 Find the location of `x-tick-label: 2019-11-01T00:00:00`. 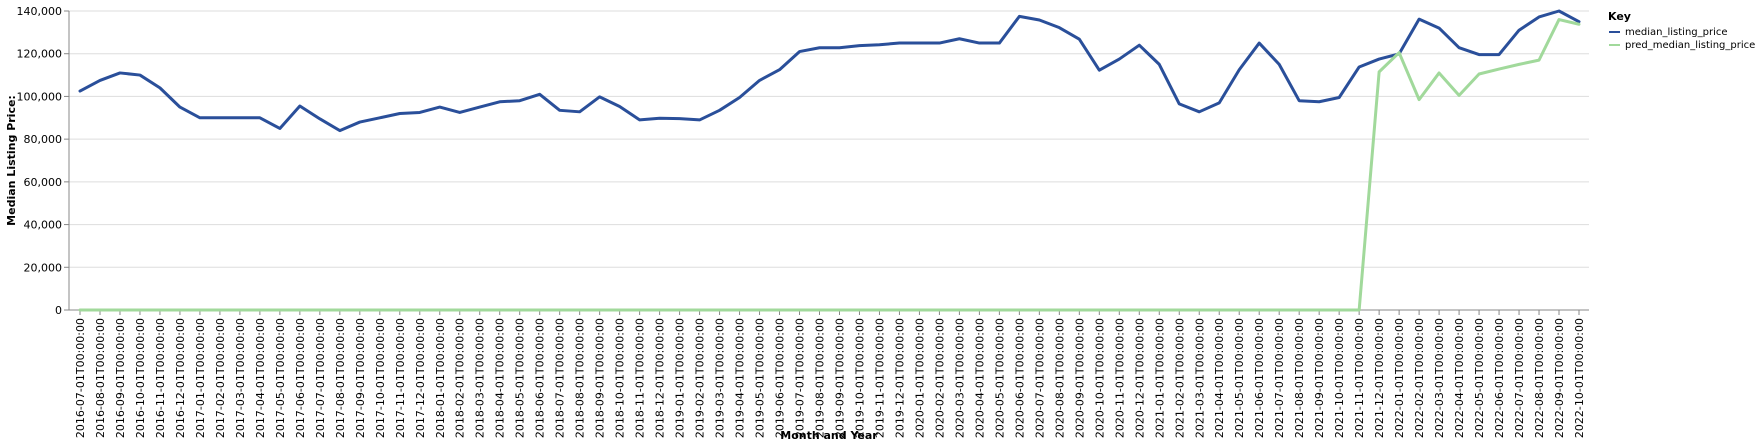

x-tick-label: 2019-11-01T00:00:00 is located at coordinates (879, 378).